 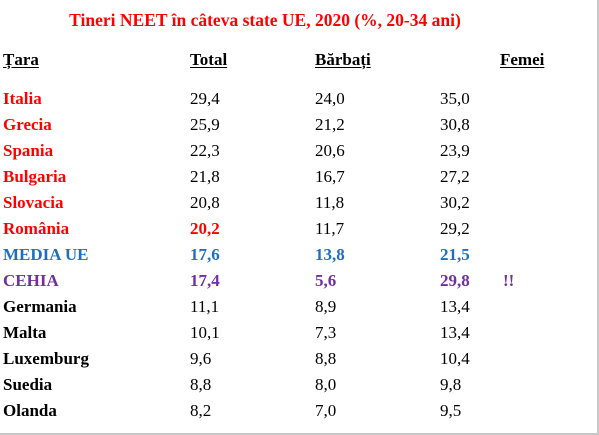 I want to click on table-row: Bulgaria 21,8 16,7 27,2, so click(x=299, y=179).